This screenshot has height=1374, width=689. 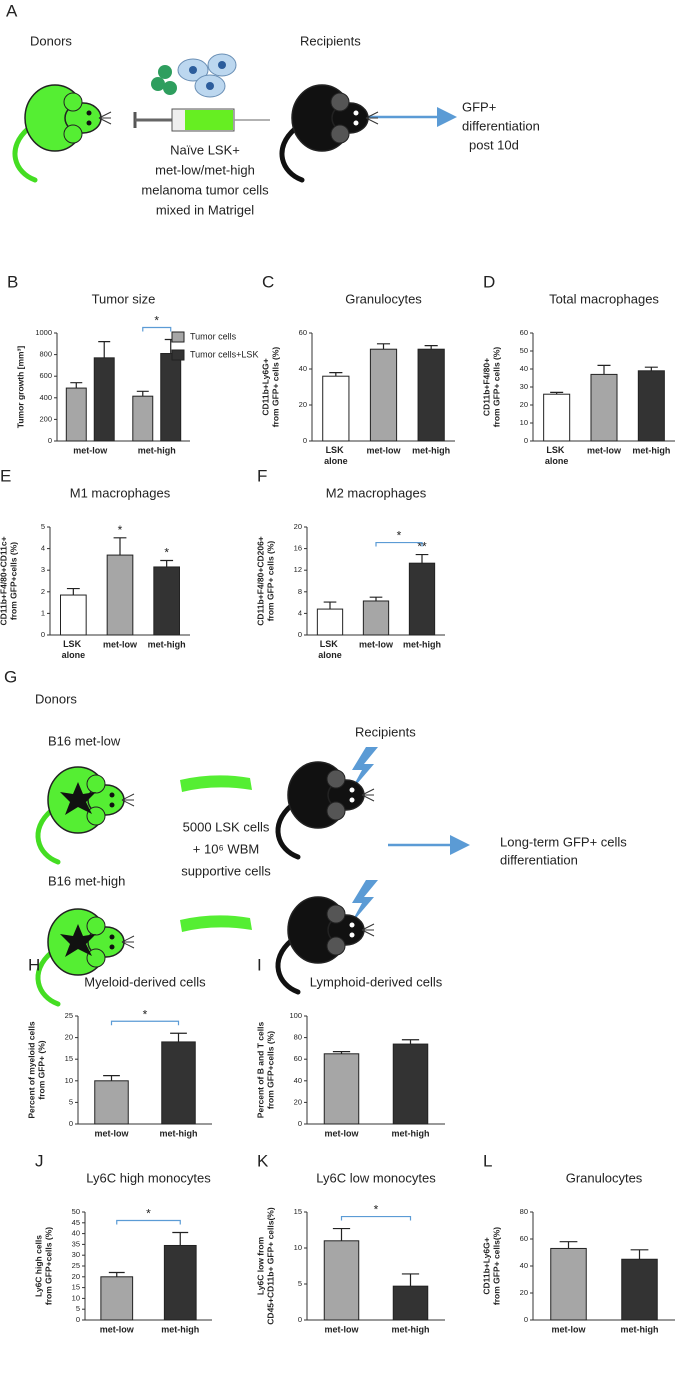 I want to click on y-tick-label: 12, so click(x=298, y=569).